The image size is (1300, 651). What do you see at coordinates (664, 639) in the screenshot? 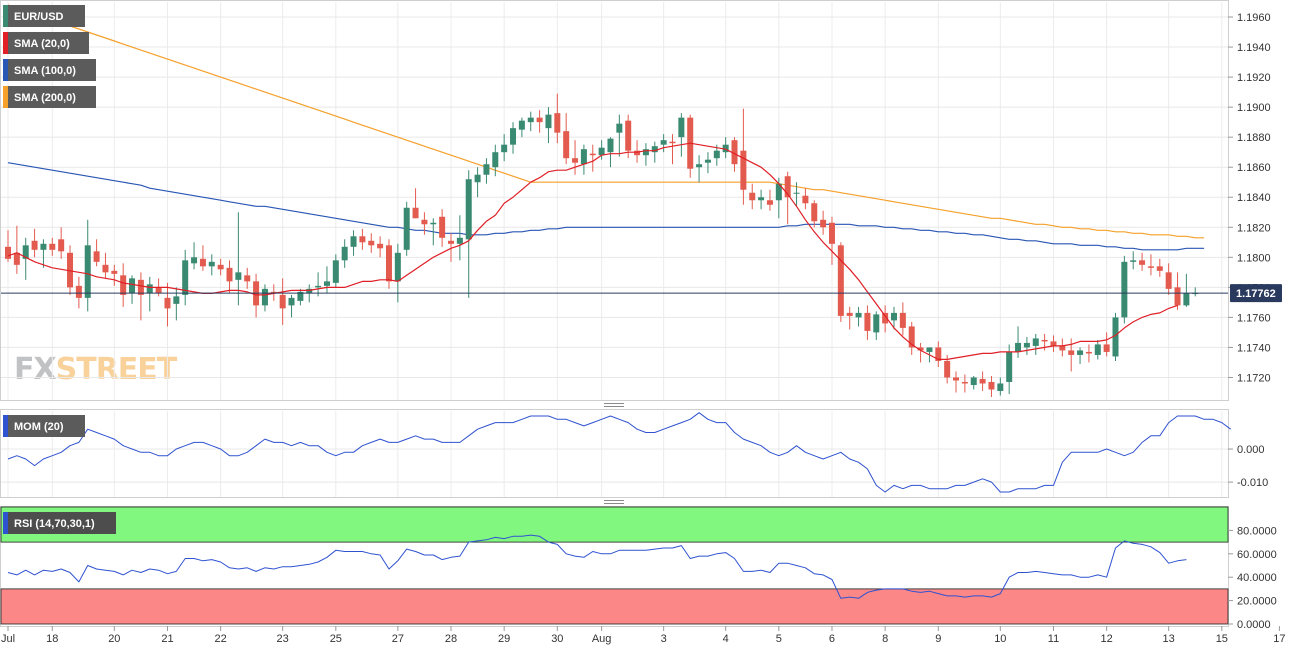
I see `time-tick-label: 3` at bounding box center [664, 639].